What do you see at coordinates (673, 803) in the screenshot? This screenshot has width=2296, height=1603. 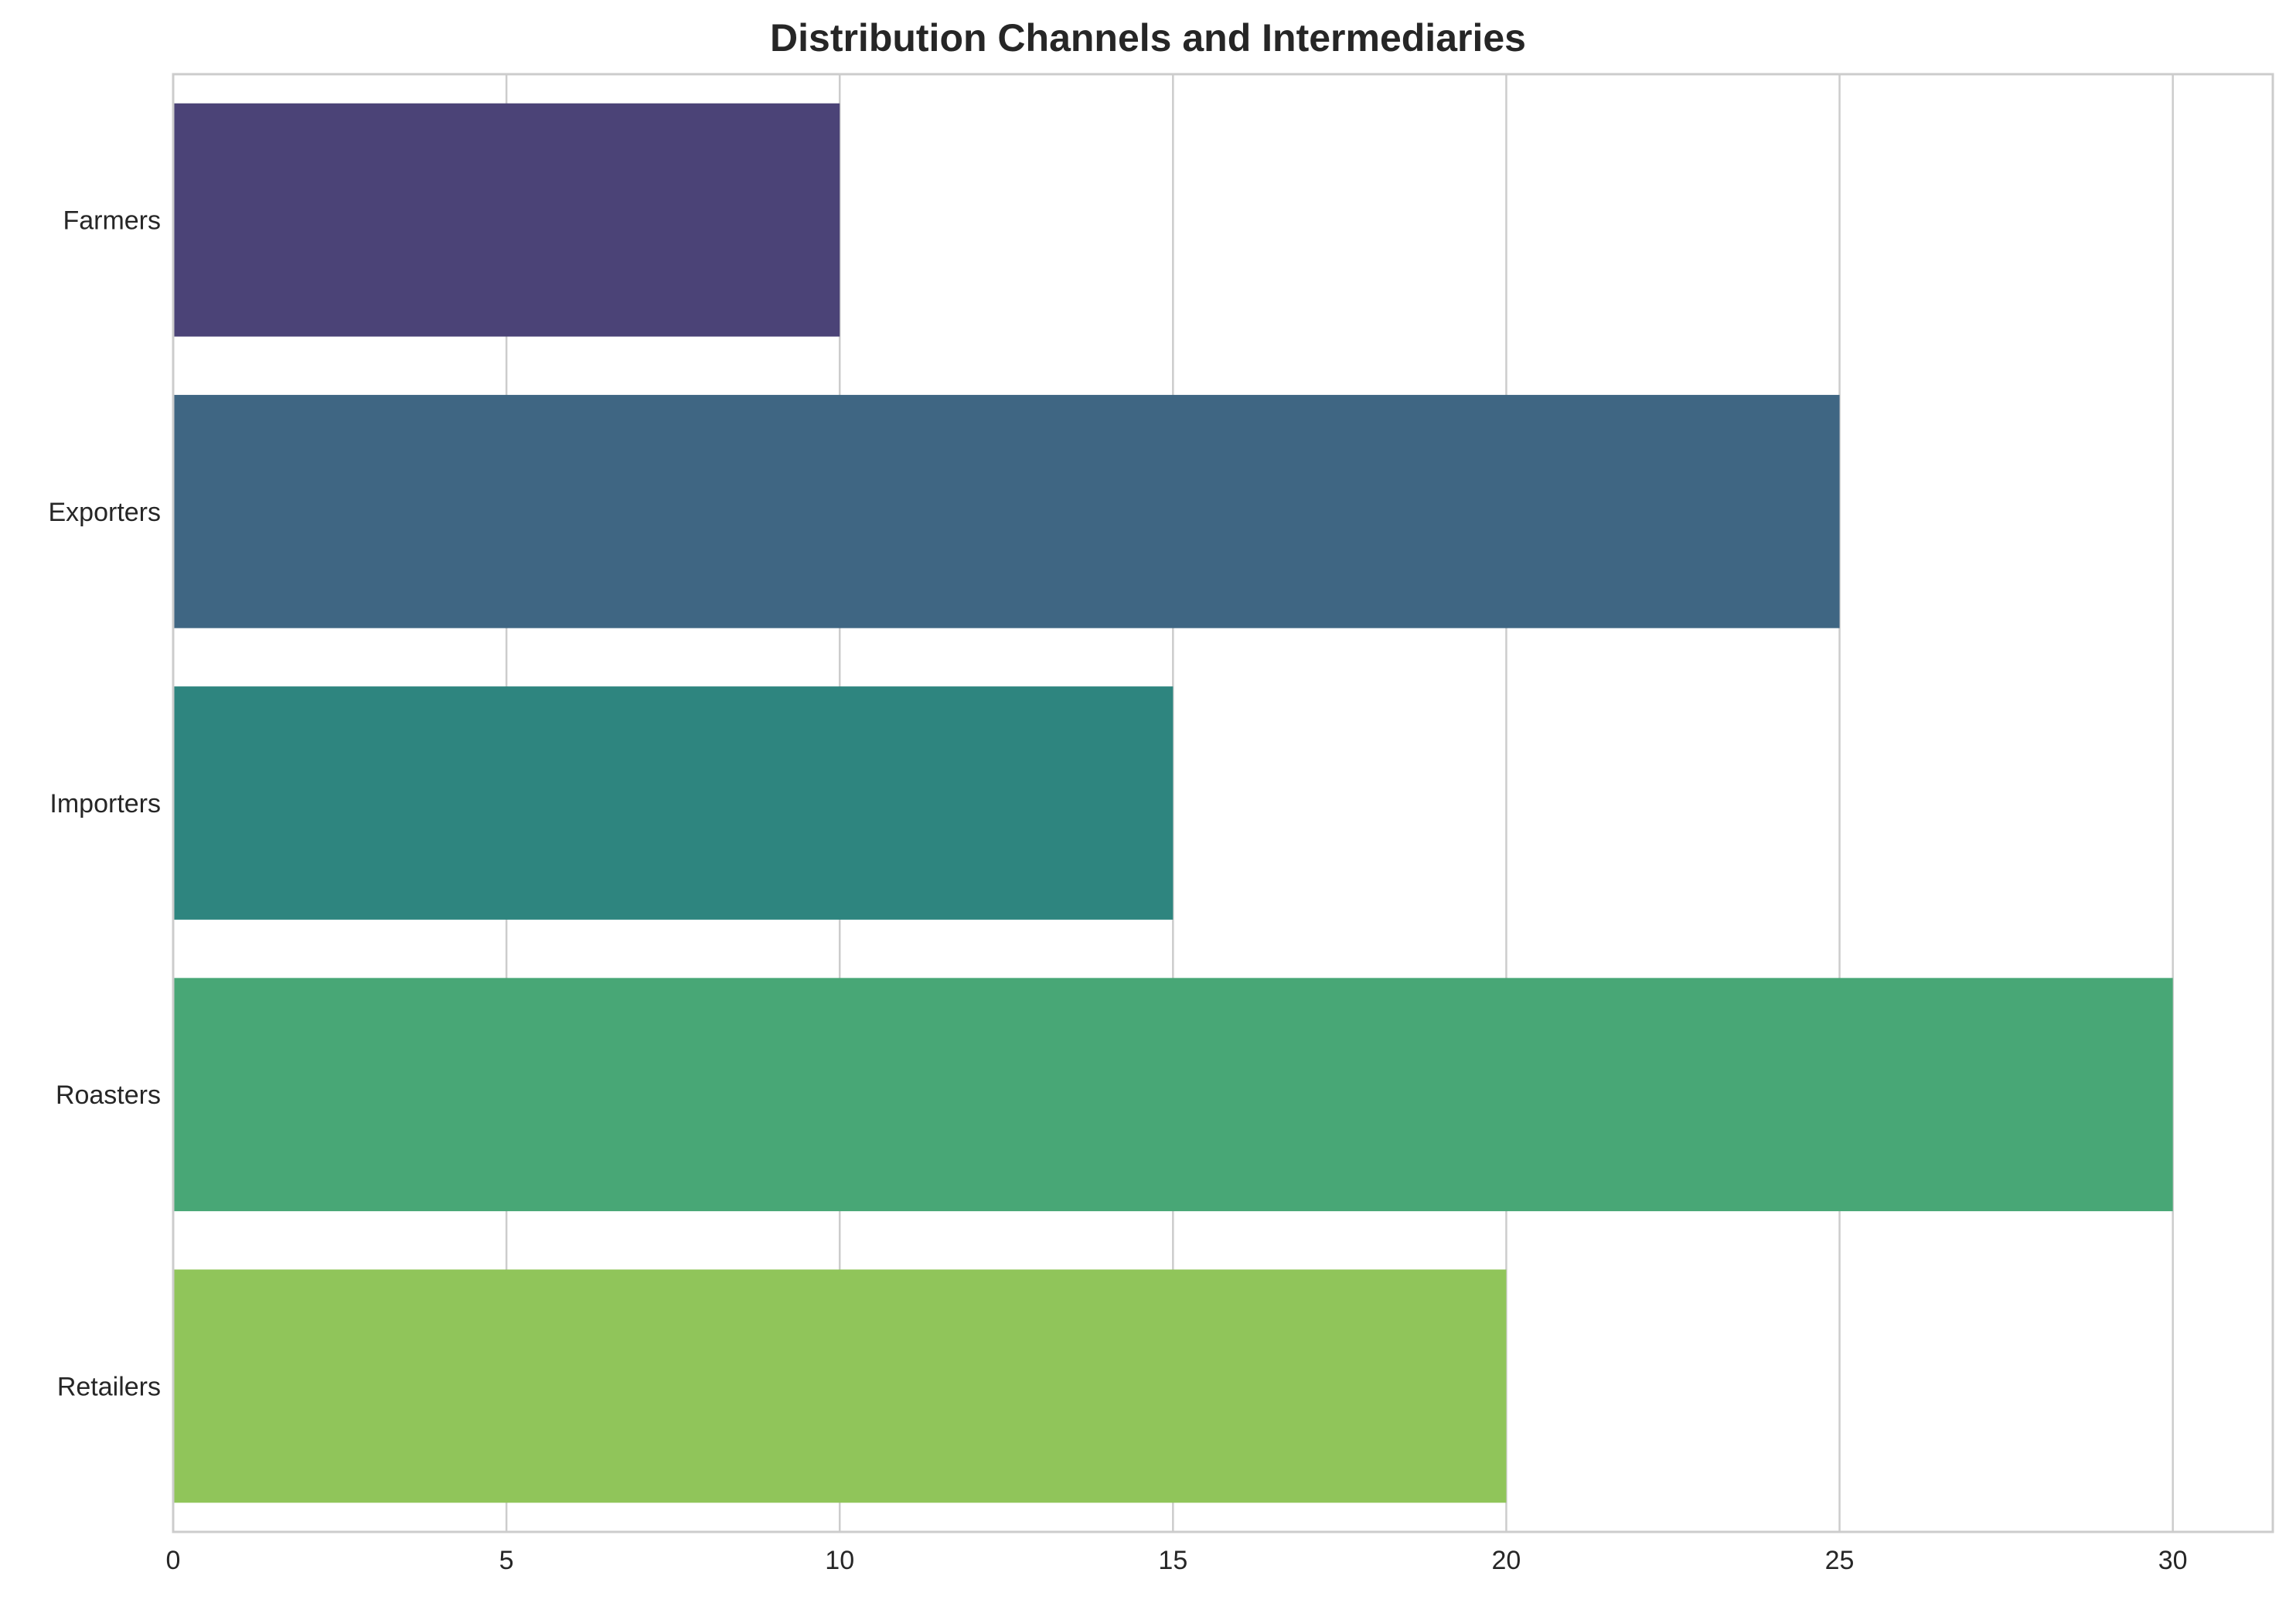 I see `bar-importers` at bounding box center [673, 803].